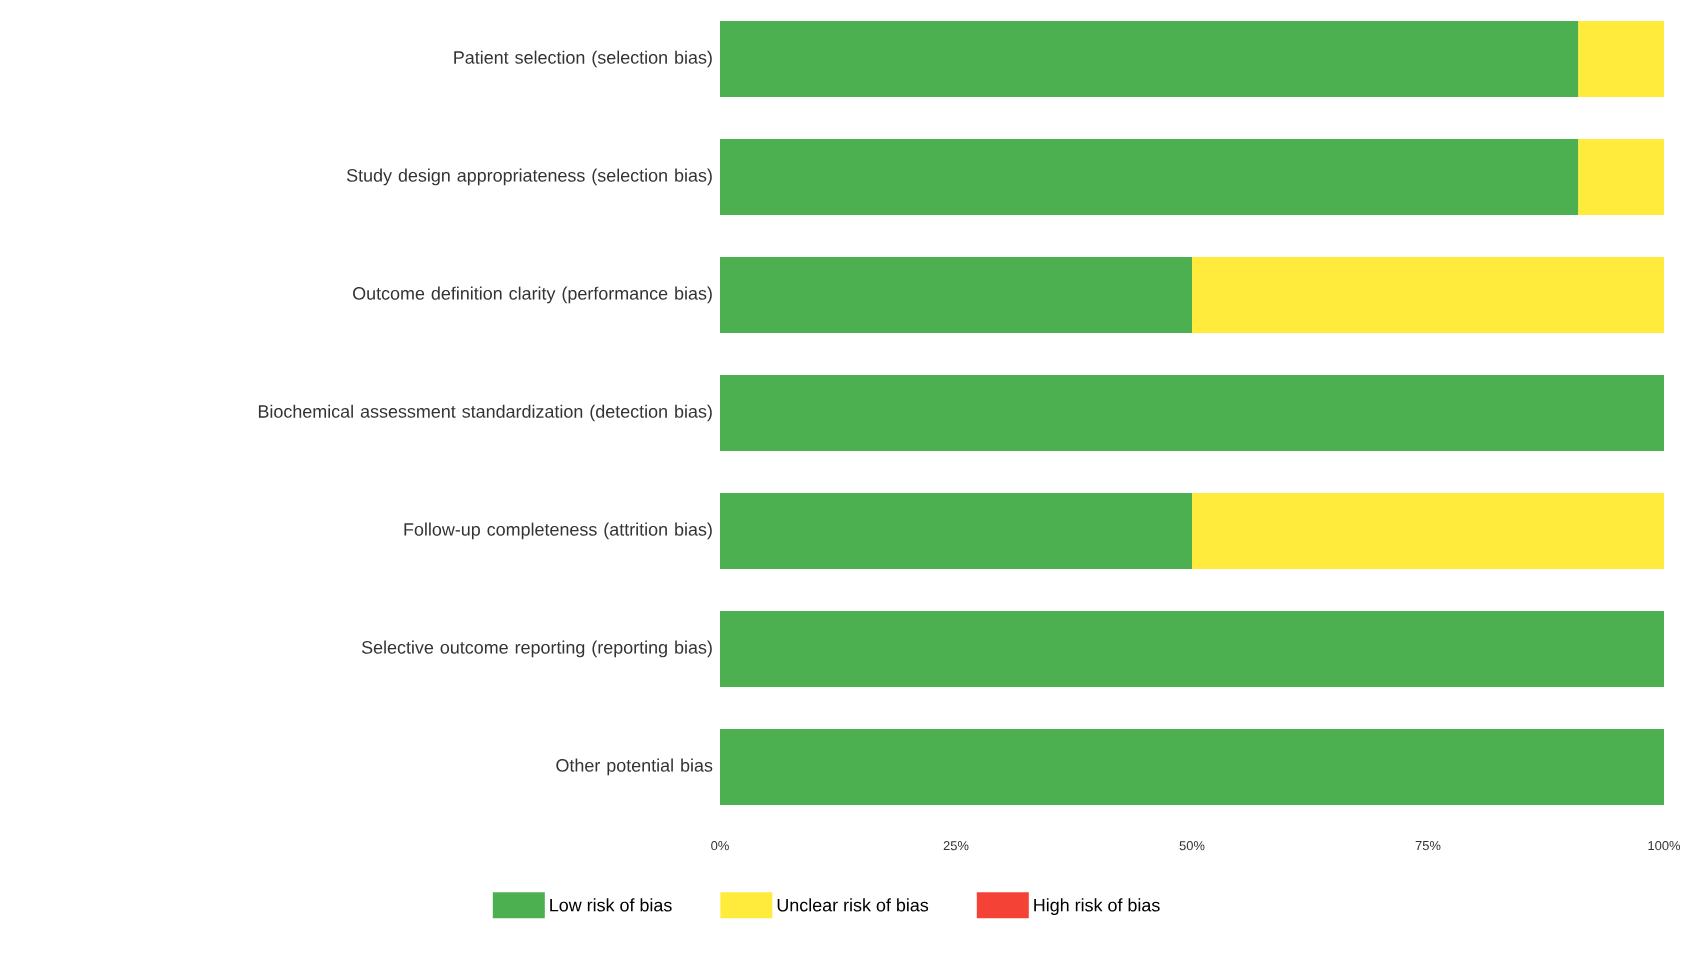 This screenshot has height=960, width=1698. Describe the element at coordinates (485, 413) in the screenshot. I see `y-tick-label: Biochemical assessment standardization (detection bias)` at that location.